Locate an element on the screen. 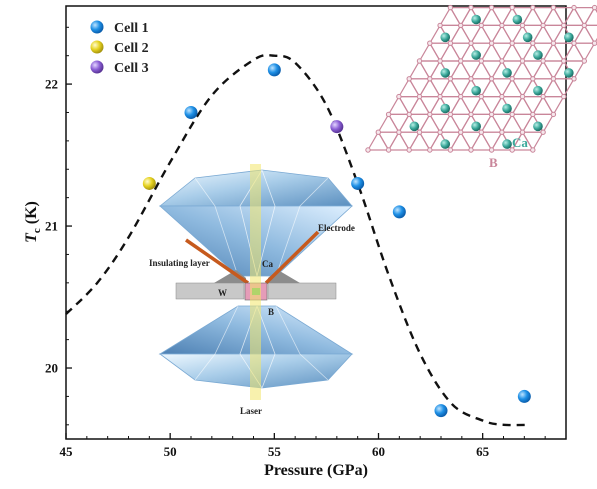 Image resolution: width=597 pixels, height=489 pixels. y-tick-label-2: 22 is located at coordinates (51, 84).